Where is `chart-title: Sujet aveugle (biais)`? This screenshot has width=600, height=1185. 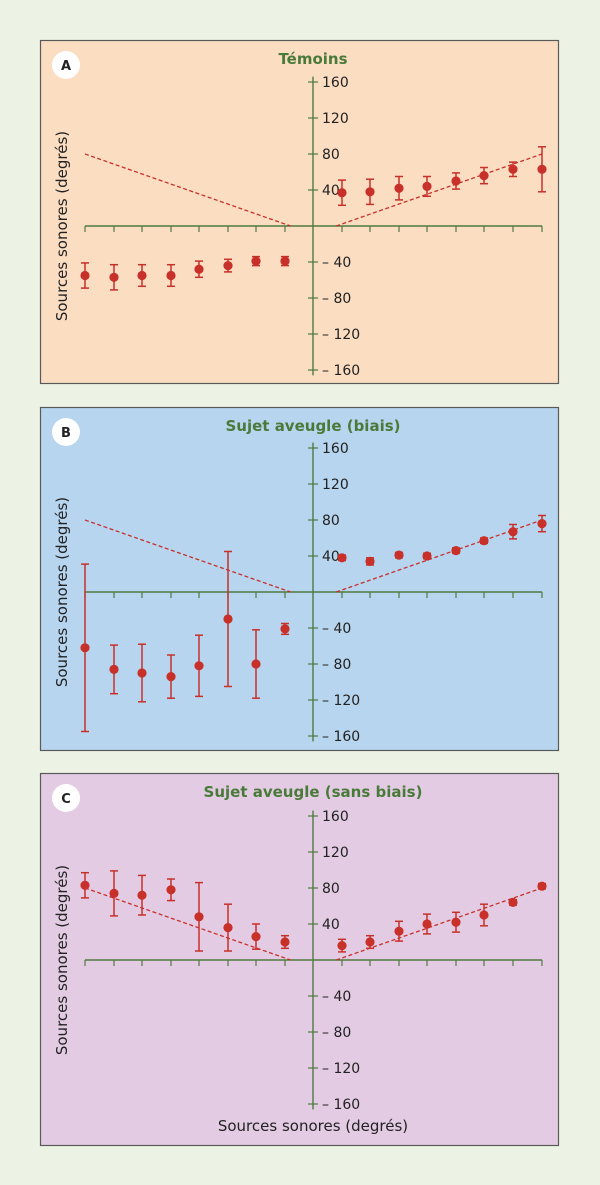
chart-title: Sujet aveugle (biais) is located at coordinates (313, 426).